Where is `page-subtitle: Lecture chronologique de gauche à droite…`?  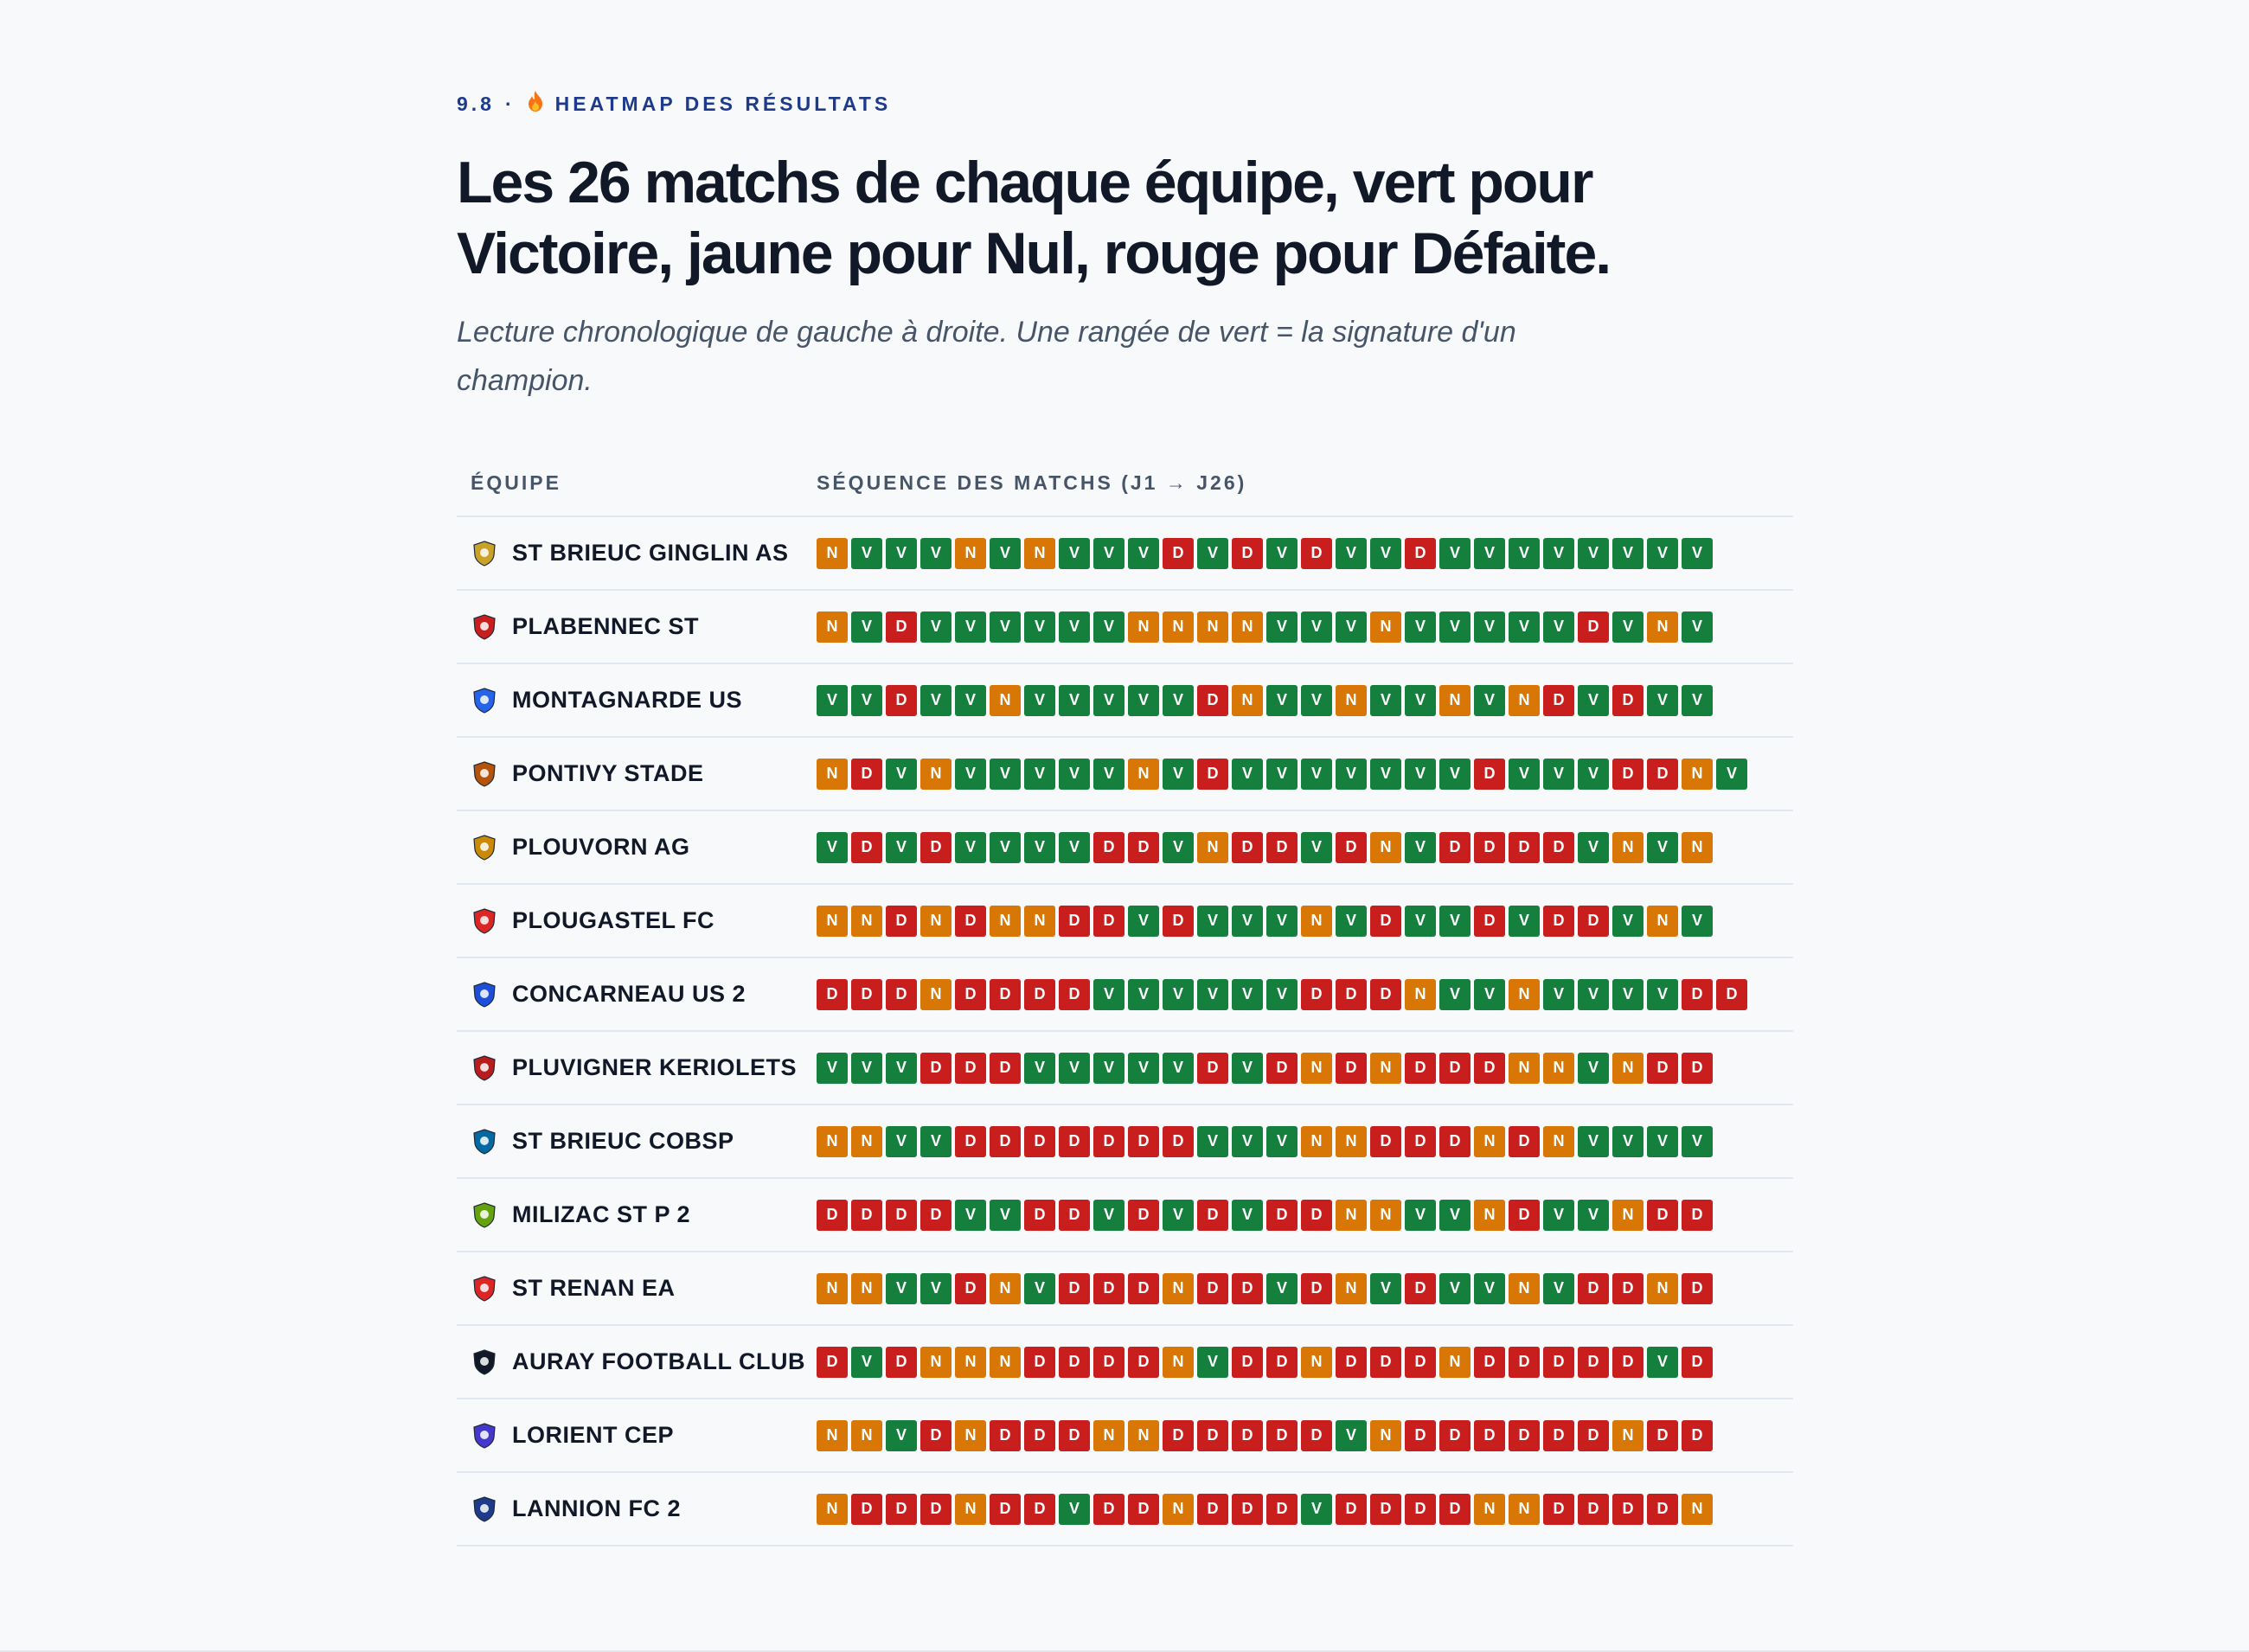 page-subtitle: Lecture chronologique de gauche à droite… is located at coordinates (987, 356).